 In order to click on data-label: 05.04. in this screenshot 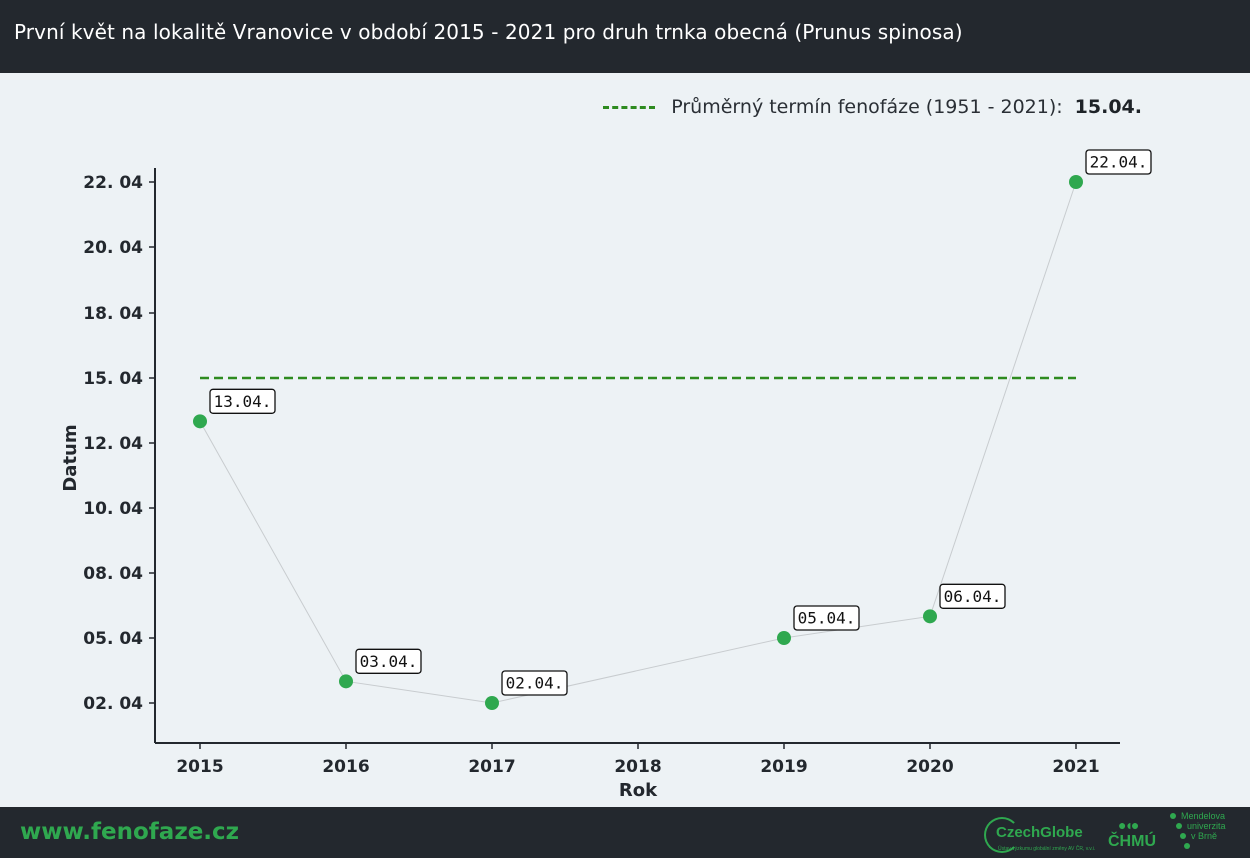, I will do `click(827, 618)`.